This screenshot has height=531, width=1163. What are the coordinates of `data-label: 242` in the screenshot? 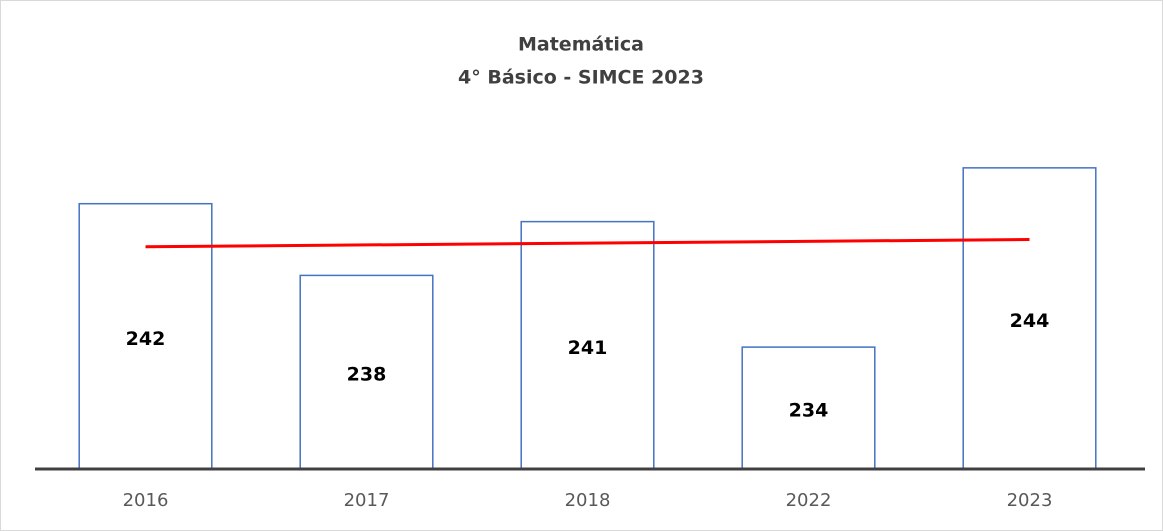 It's located at (146, 339).